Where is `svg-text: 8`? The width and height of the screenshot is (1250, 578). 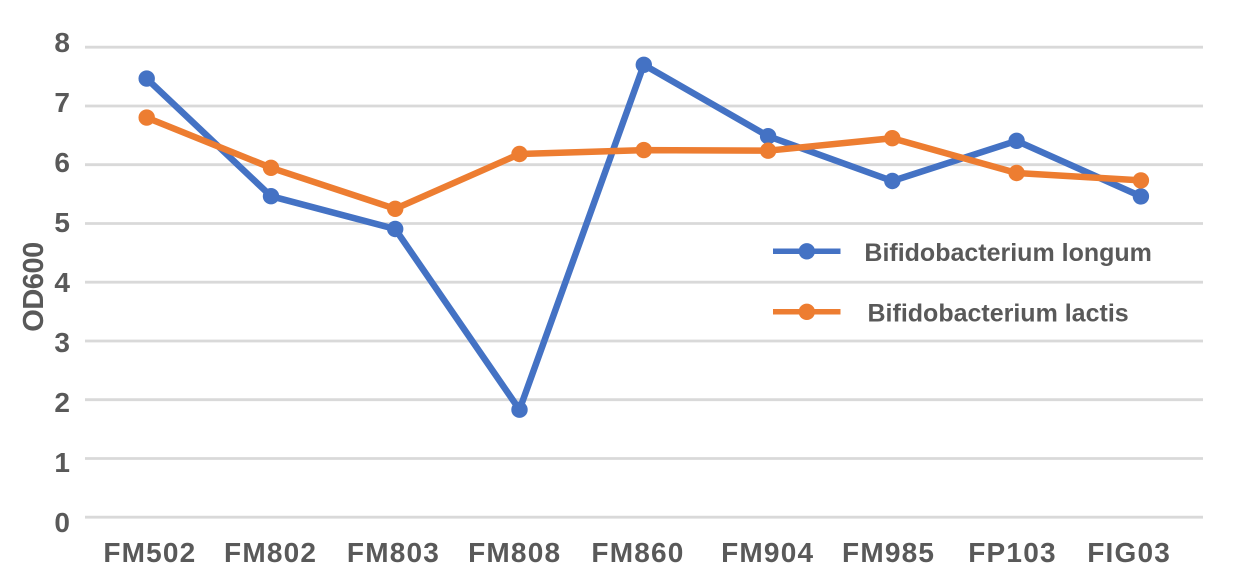
svg-text: 8 is located at coordinates (62, 42).